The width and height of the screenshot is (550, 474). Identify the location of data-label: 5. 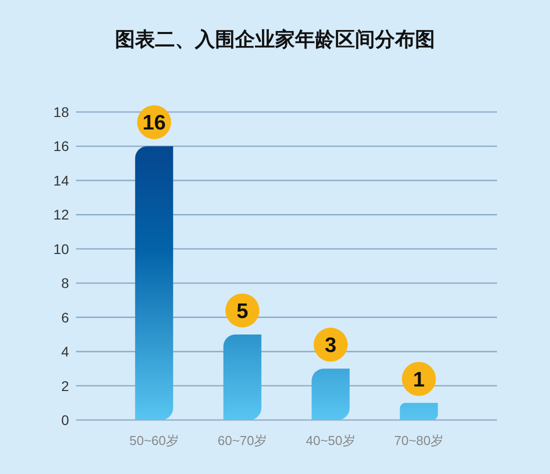
(242, 311).